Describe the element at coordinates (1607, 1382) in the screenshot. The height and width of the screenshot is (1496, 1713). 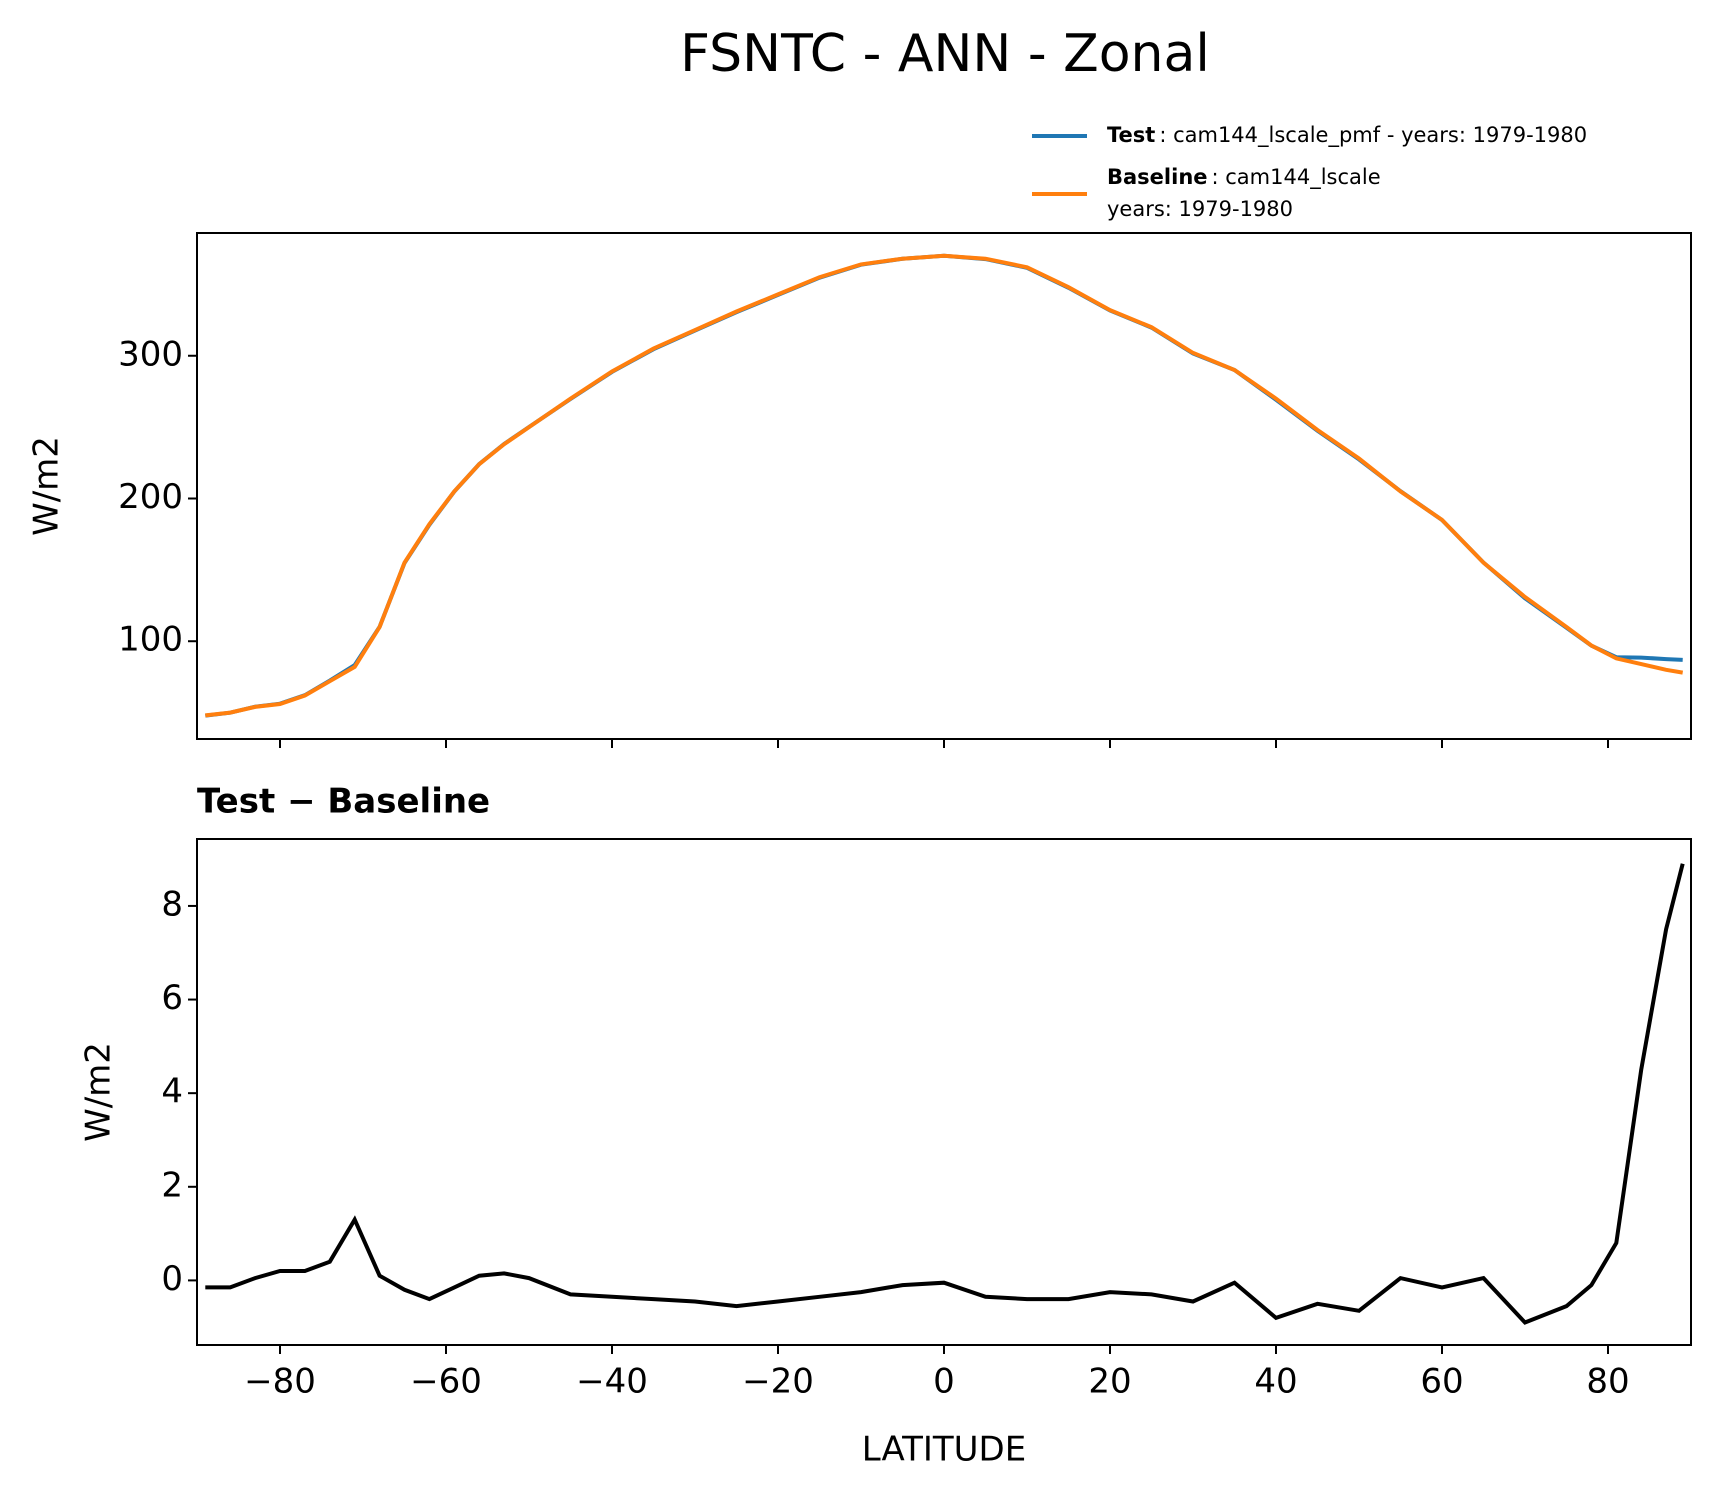
I see `x-tick-label: 80` at that location.